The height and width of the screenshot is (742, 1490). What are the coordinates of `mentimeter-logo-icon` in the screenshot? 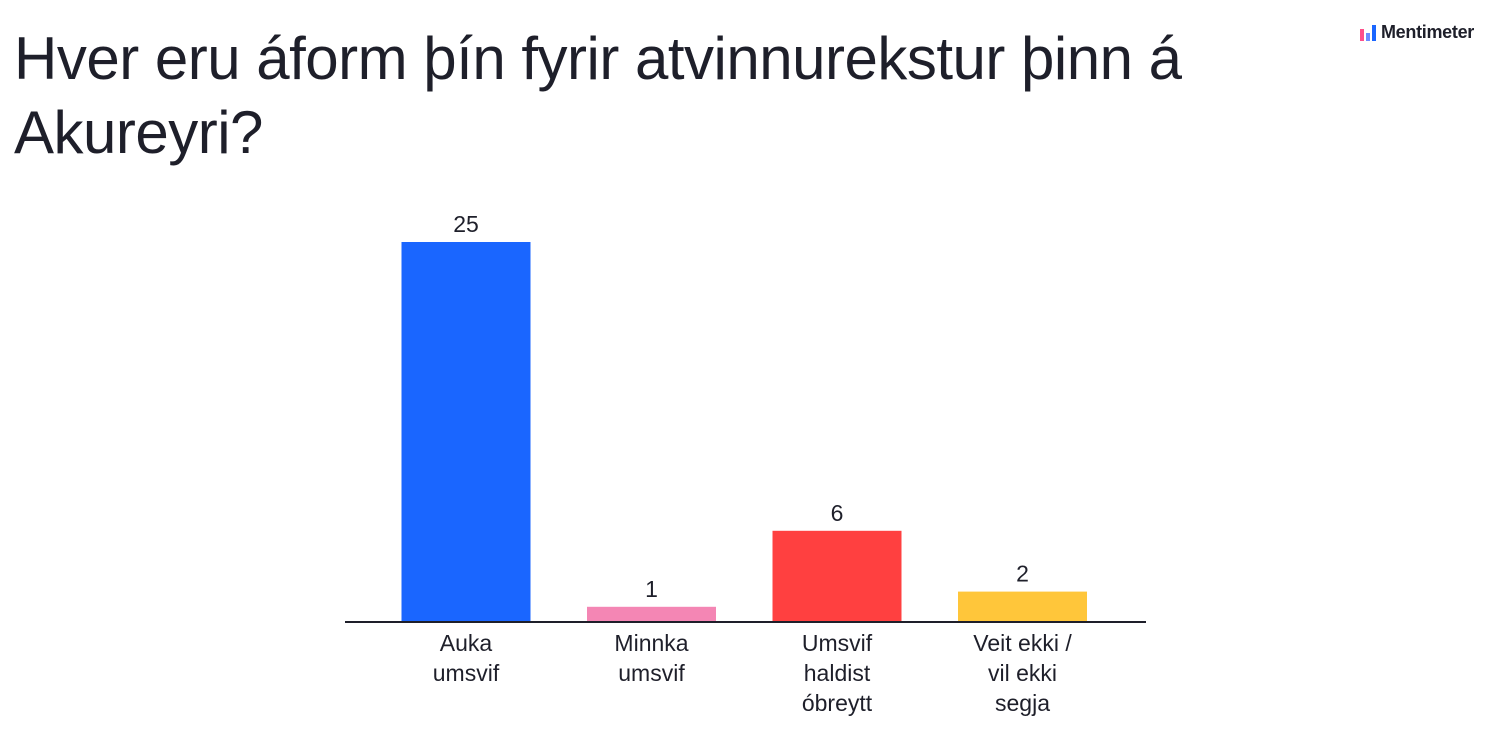 It's located at (1367, 32).